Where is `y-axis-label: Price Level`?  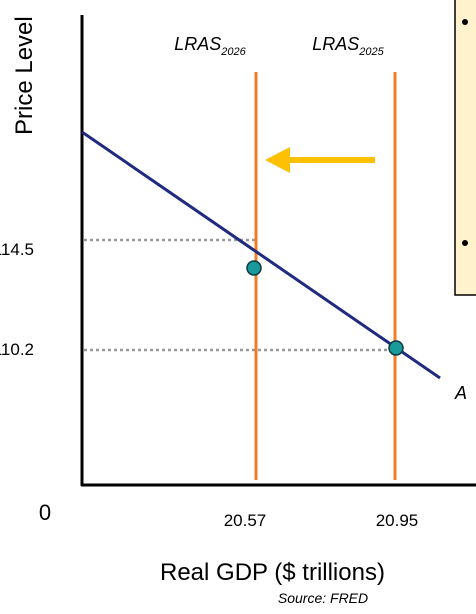 y-axis-label: Price Level is located at coordinates (24, 75).